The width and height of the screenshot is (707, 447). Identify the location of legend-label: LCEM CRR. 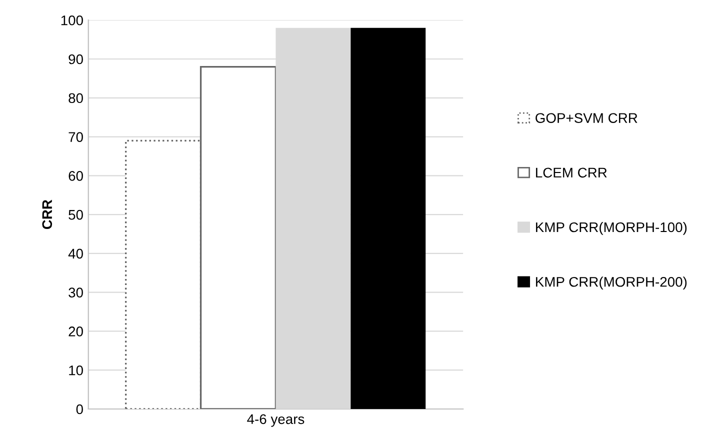
(571, 173).